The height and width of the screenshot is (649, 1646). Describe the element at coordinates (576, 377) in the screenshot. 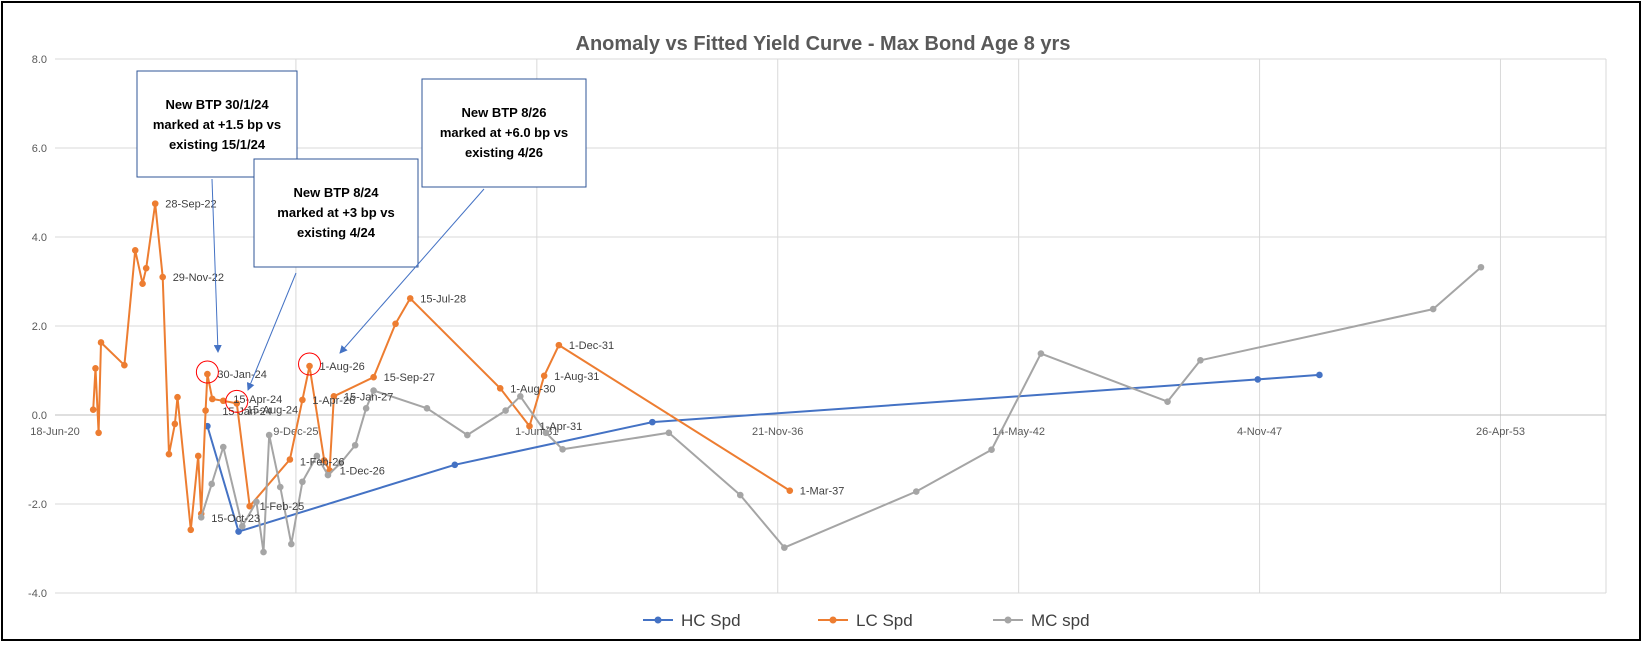

I see `point-label: 1-Aug-31` at that location.